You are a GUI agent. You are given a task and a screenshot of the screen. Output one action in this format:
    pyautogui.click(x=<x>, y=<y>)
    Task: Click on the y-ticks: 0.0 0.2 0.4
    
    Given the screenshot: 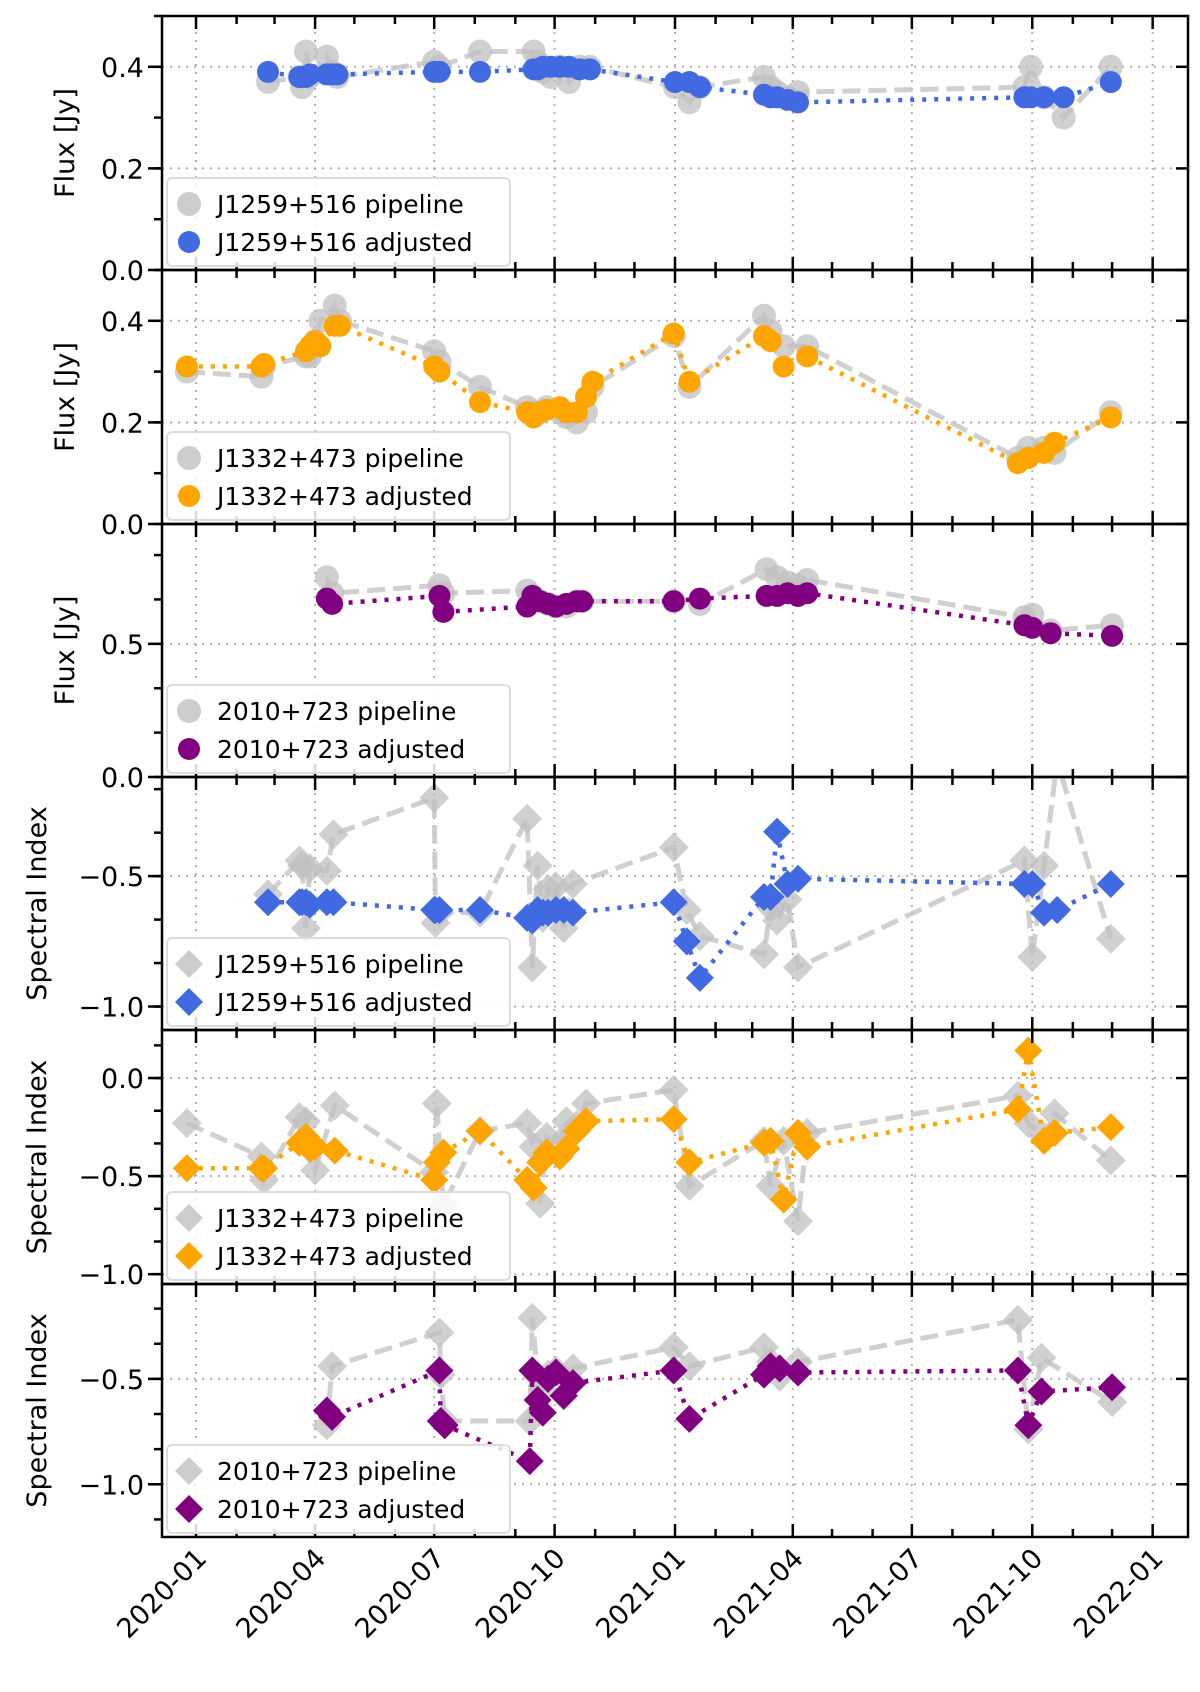 What is the action you would take?
    pyautogui.click(x=644, y=404)
    